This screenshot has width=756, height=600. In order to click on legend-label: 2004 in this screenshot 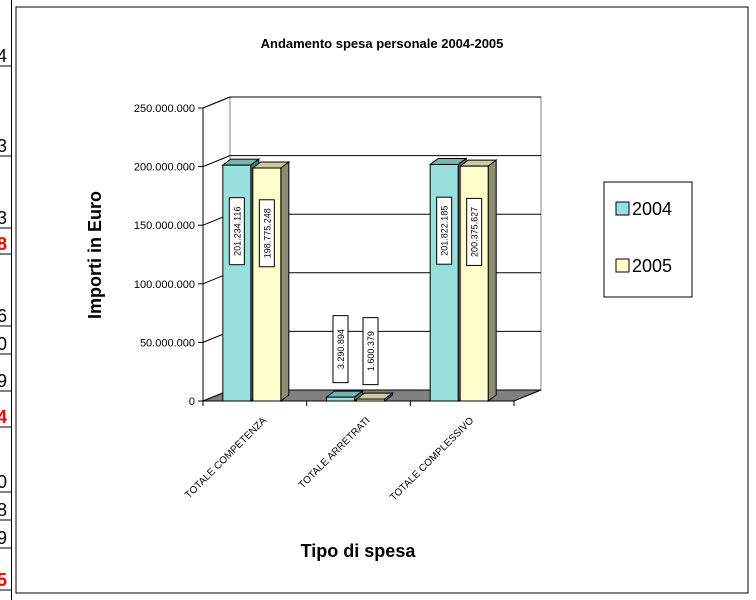, I will do `click(652, 209)`.